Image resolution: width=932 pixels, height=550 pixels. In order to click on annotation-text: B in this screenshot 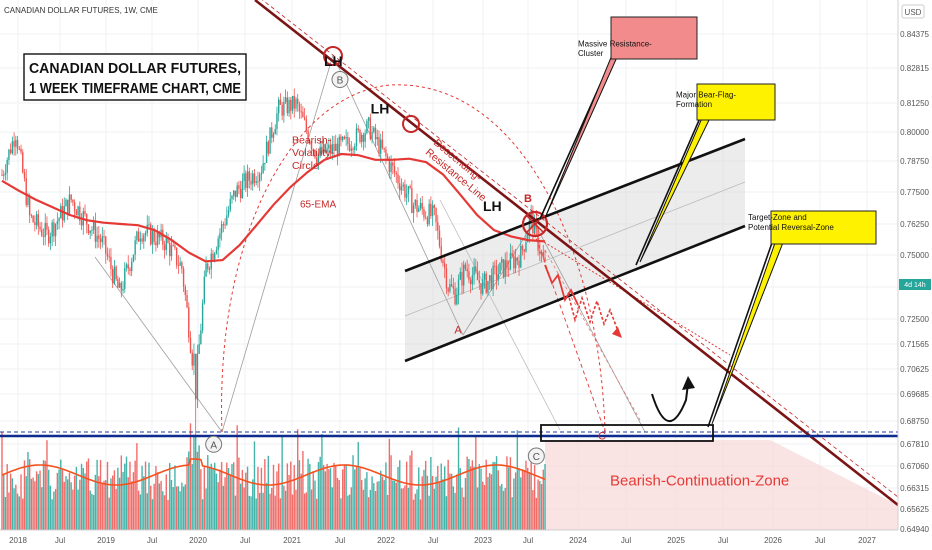, I will do `click(528, 199)`.